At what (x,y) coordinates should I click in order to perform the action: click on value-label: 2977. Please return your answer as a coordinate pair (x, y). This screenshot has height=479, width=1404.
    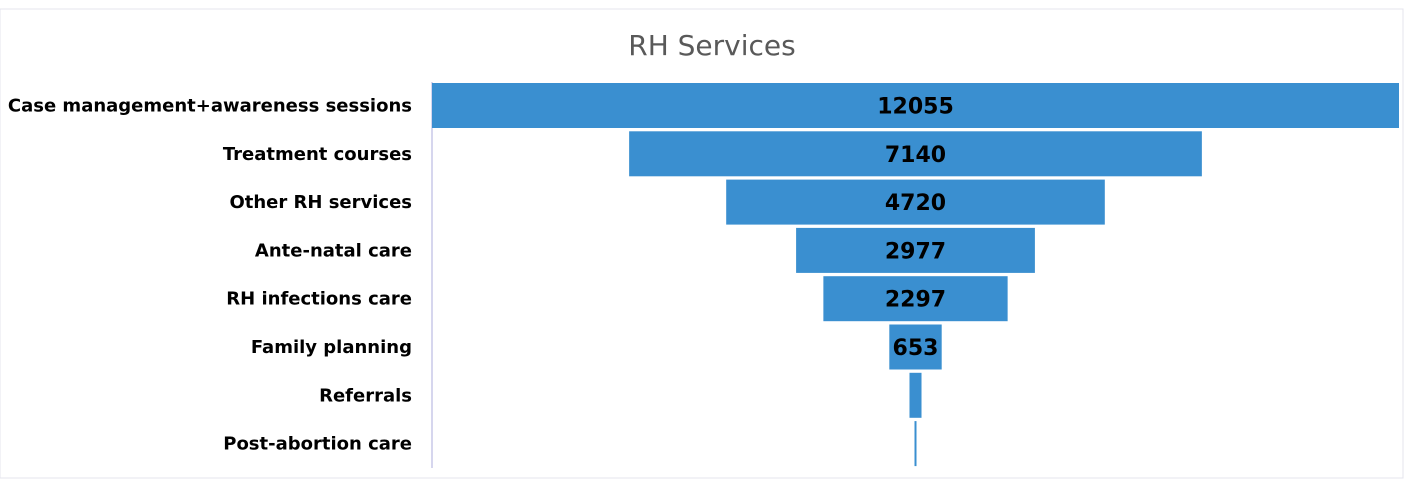
    Looking at the image, I should click on (915, 251).